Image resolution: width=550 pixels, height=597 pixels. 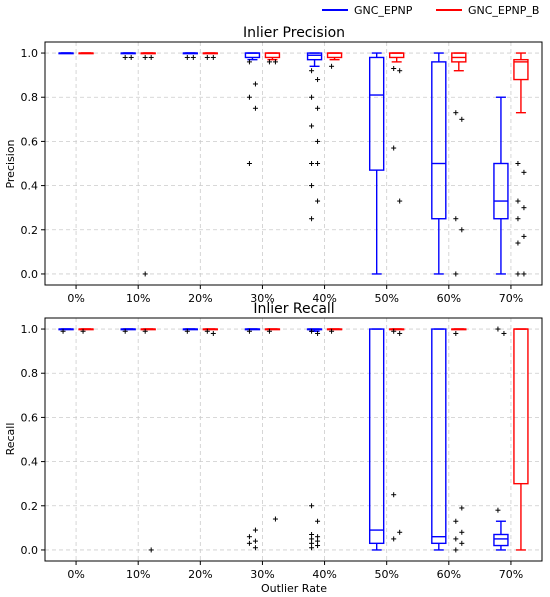 I want to click on precision-y-tick-label: 1.0, so click(x=30, y=53).